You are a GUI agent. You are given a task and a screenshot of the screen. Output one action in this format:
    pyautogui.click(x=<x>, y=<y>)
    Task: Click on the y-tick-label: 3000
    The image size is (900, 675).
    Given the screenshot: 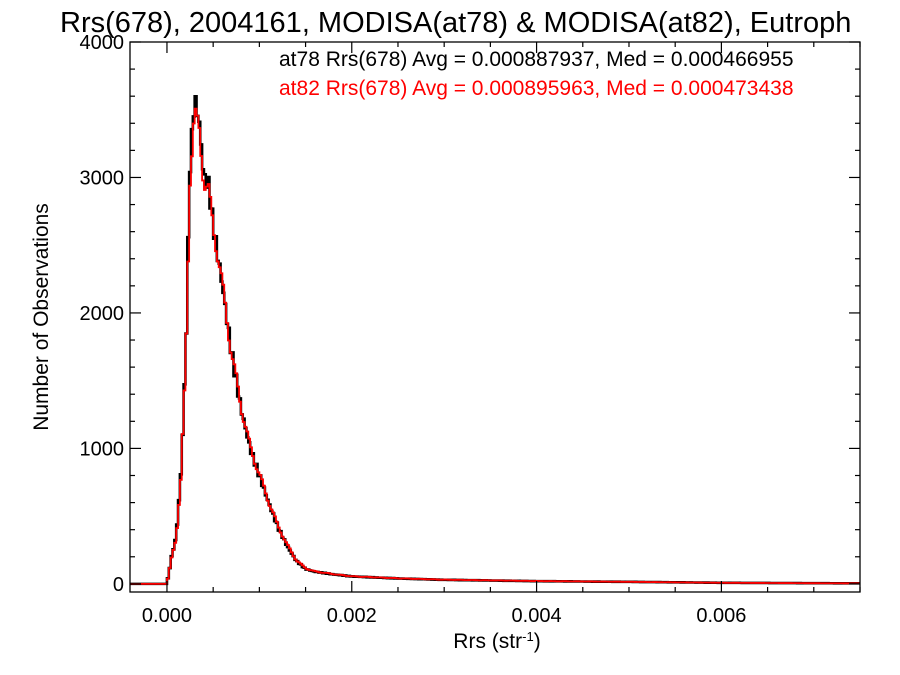 What is the action you would take?
    pyautogui.click(x=102, y=178)
    